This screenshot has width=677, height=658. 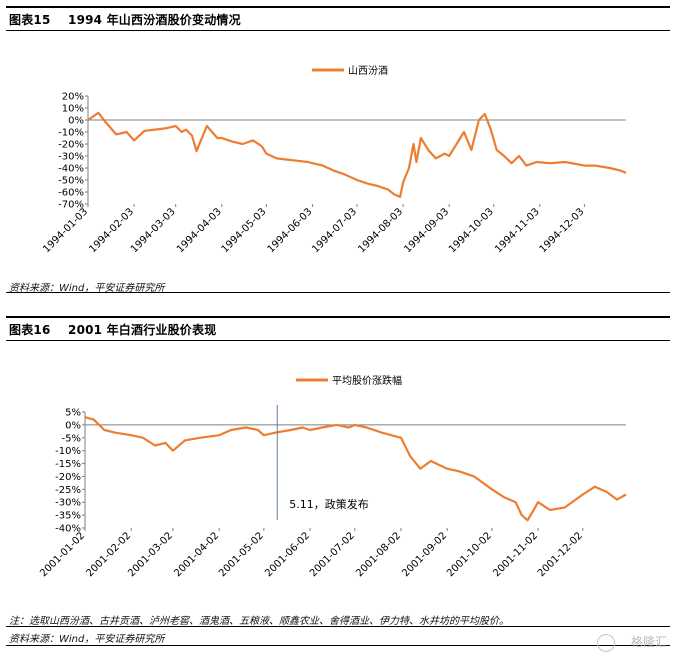 What do you see at coordinates (367, 380) in the screenshot?
I see `legend-label: 平均股价涨跌幅` at bounding box center [367, 380].